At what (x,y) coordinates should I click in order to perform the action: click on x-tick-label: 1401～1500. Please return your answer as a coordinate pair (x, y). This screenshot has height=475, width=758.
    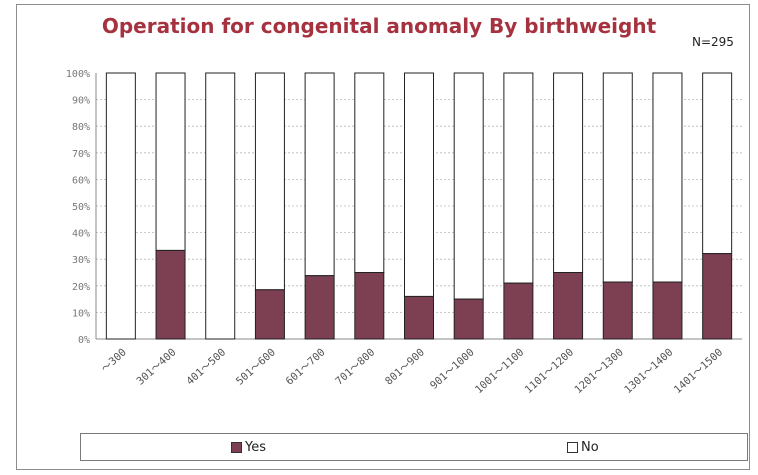
    Looking at the image, I should click on (698, 371).